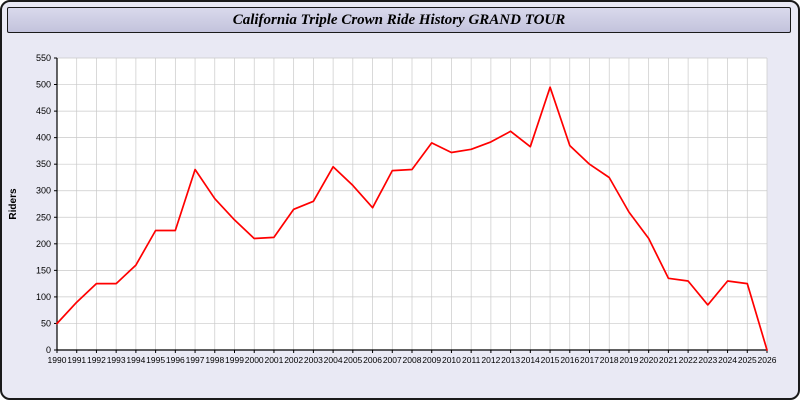 The image size is (800, 400). I want to click on y-tick-label: 350, so click(43, 164).